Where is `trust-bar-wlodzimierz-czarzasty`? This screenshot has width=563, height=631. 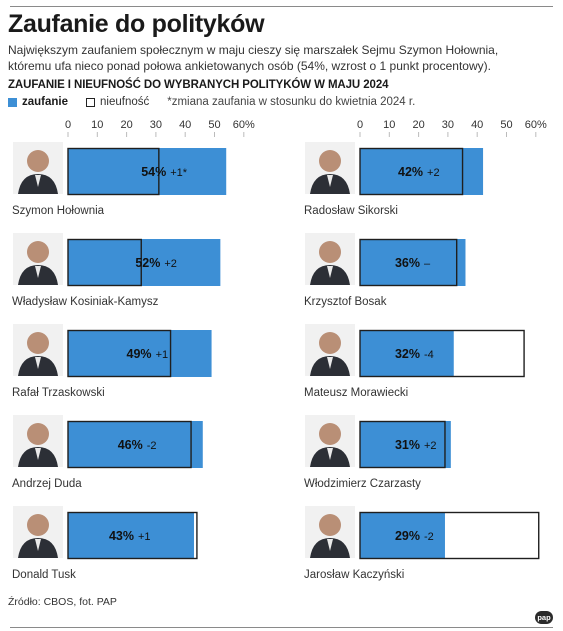
trust-bar-wlodzimierz-czarzasty is located at coordinates (405, 444).